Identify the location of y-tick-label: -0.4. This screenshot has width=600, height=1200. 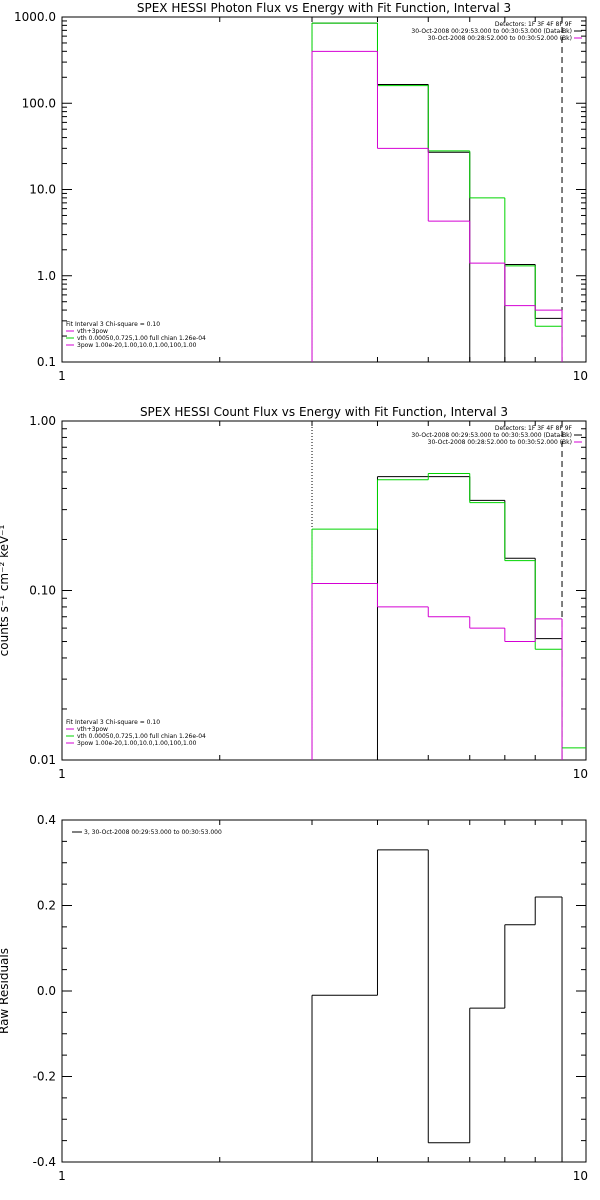
(44, 1162).